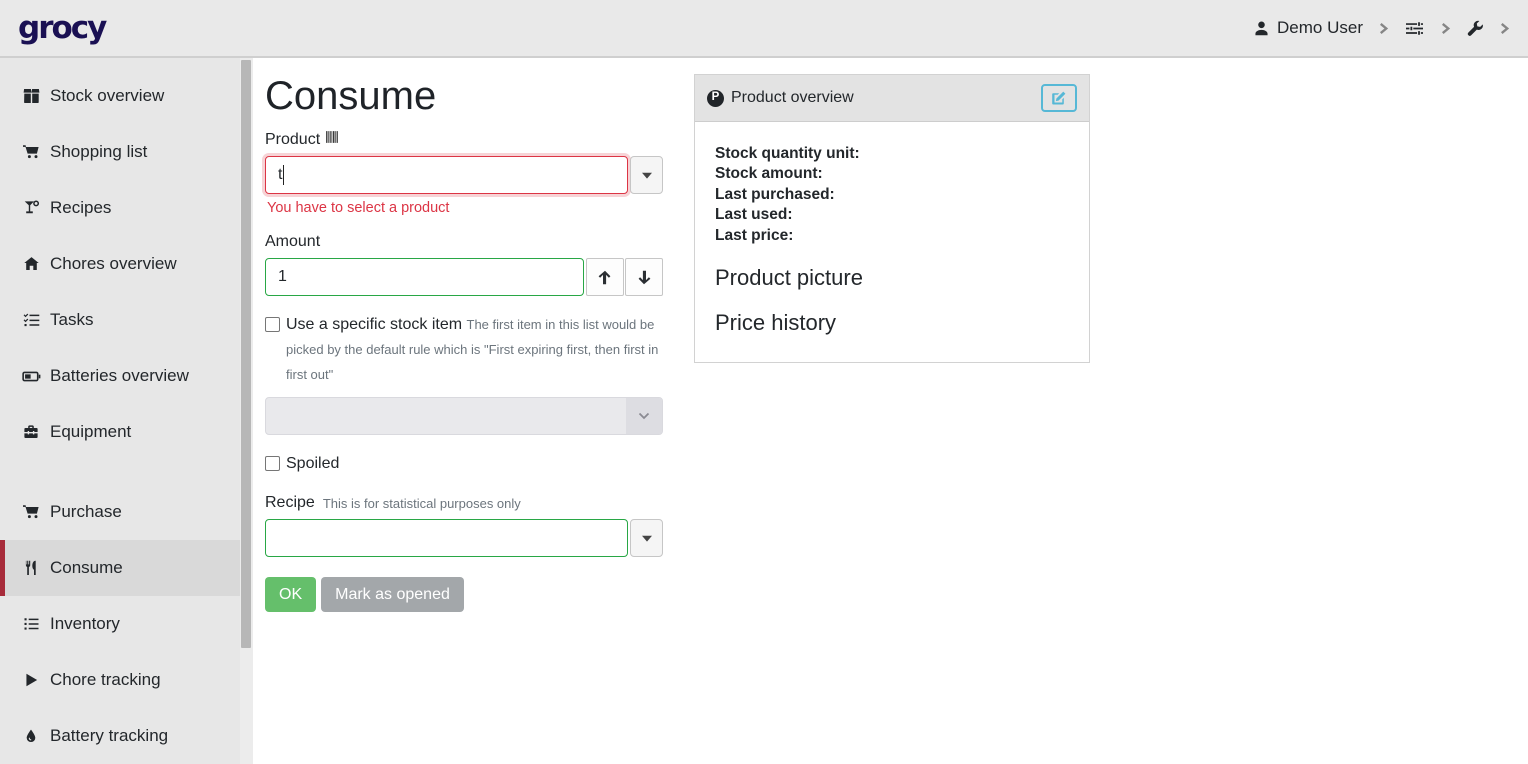  I want to click on wrench-icon, so click(1475, 28).